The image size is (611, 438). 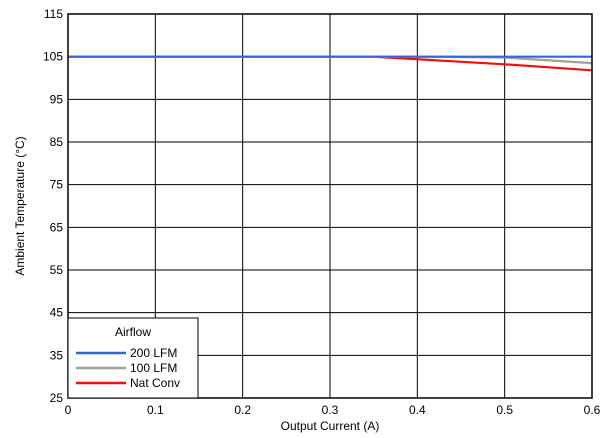 What do you see at coordinates (57, 355) in the screenshot?
I see `y-tick-label: 35` at bounding box center [57, 355].